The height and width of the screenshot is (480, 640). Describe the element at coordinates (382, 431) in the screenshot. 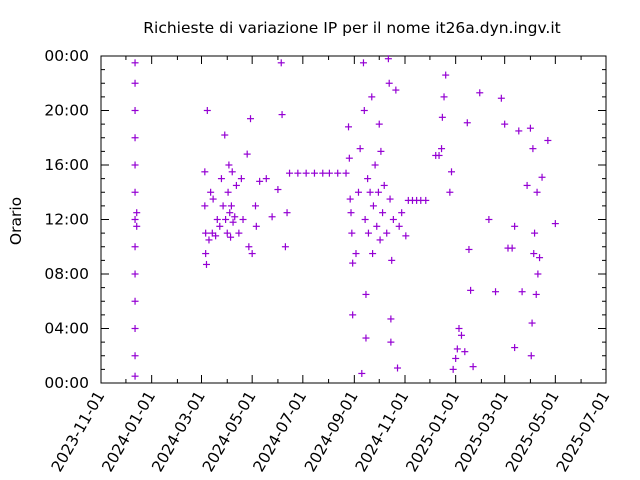

I see `x-tick-label: 2024-11-01` at that location.